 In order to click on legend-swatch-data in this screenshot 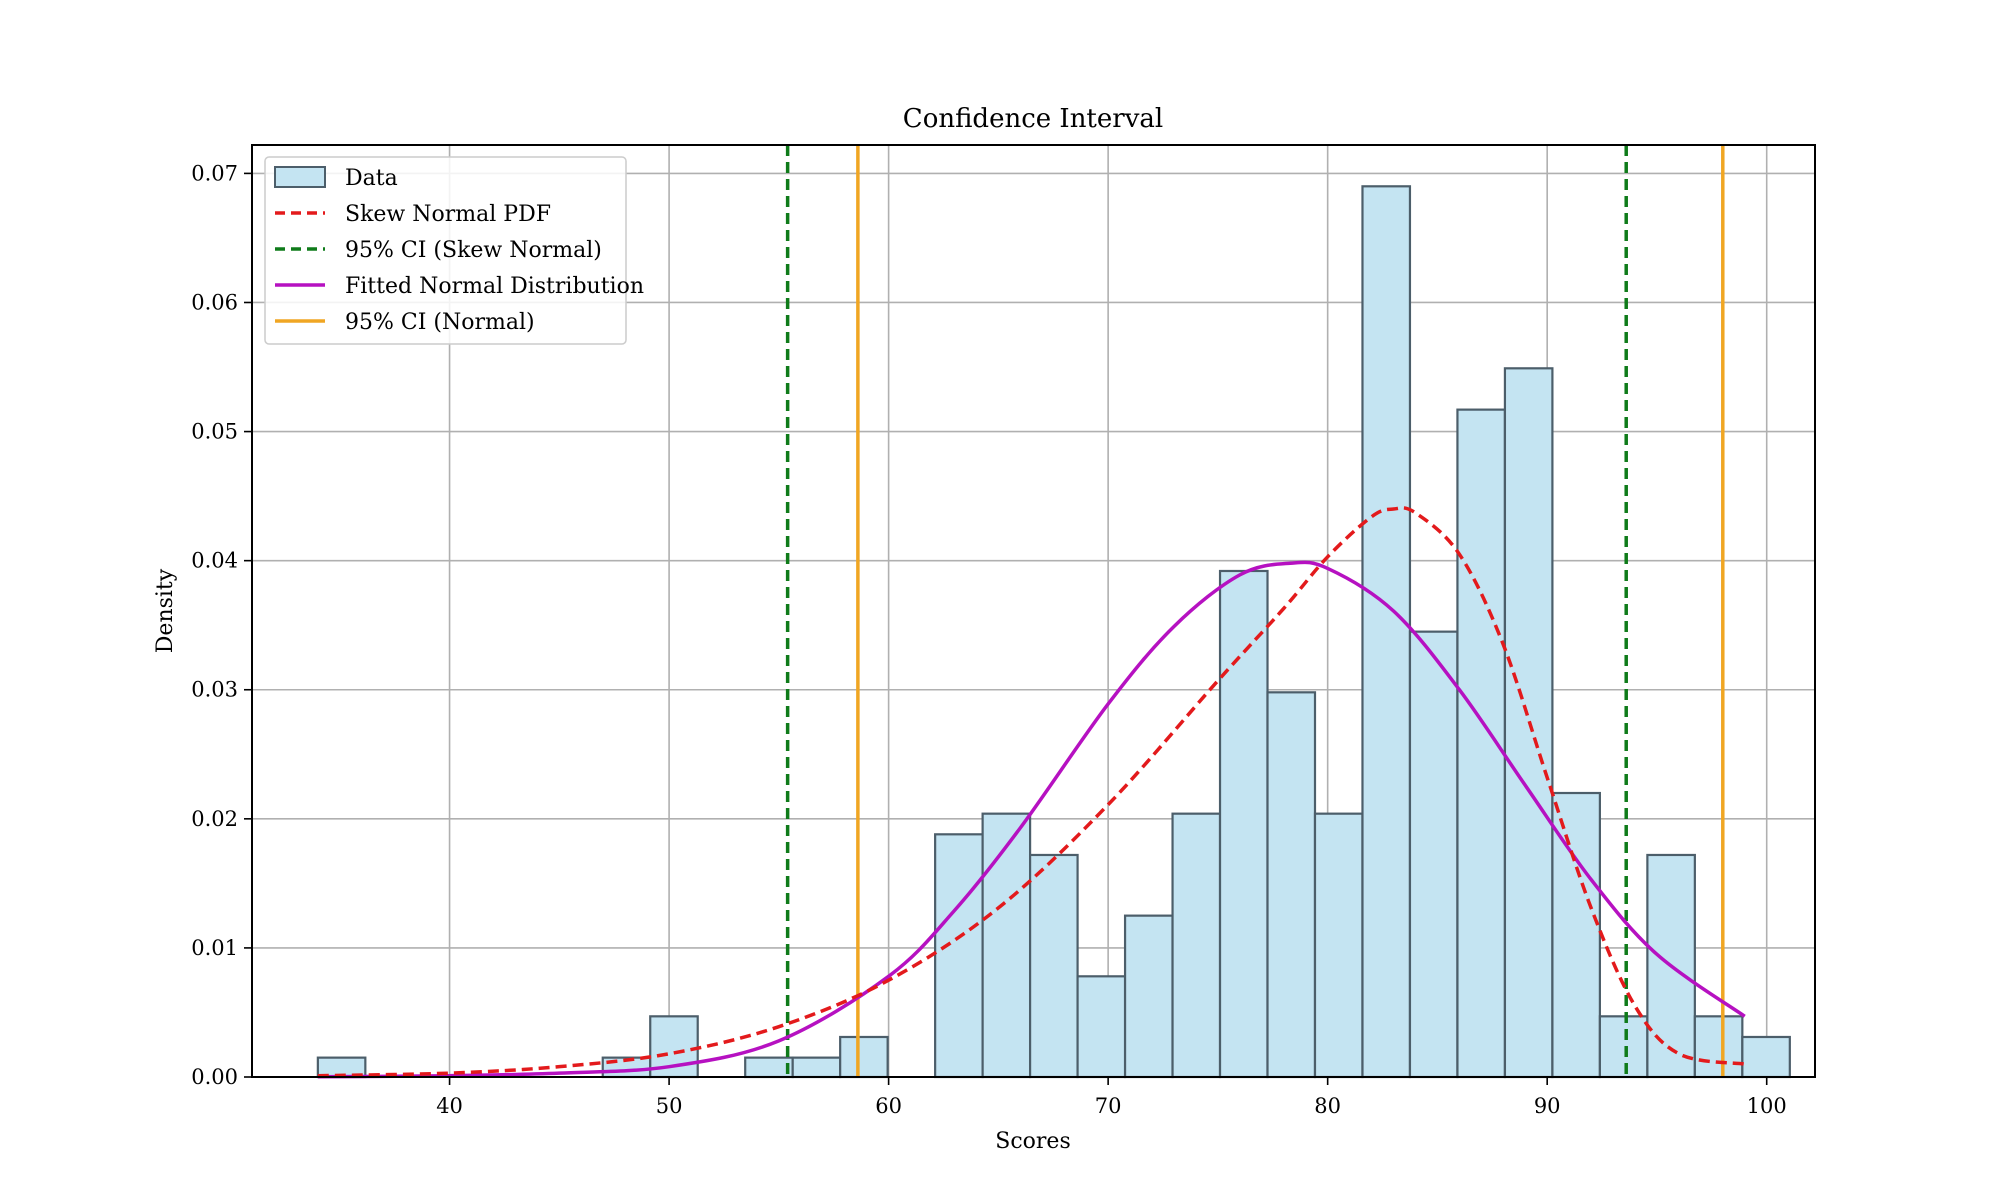, I will do `click(300, 177)`.